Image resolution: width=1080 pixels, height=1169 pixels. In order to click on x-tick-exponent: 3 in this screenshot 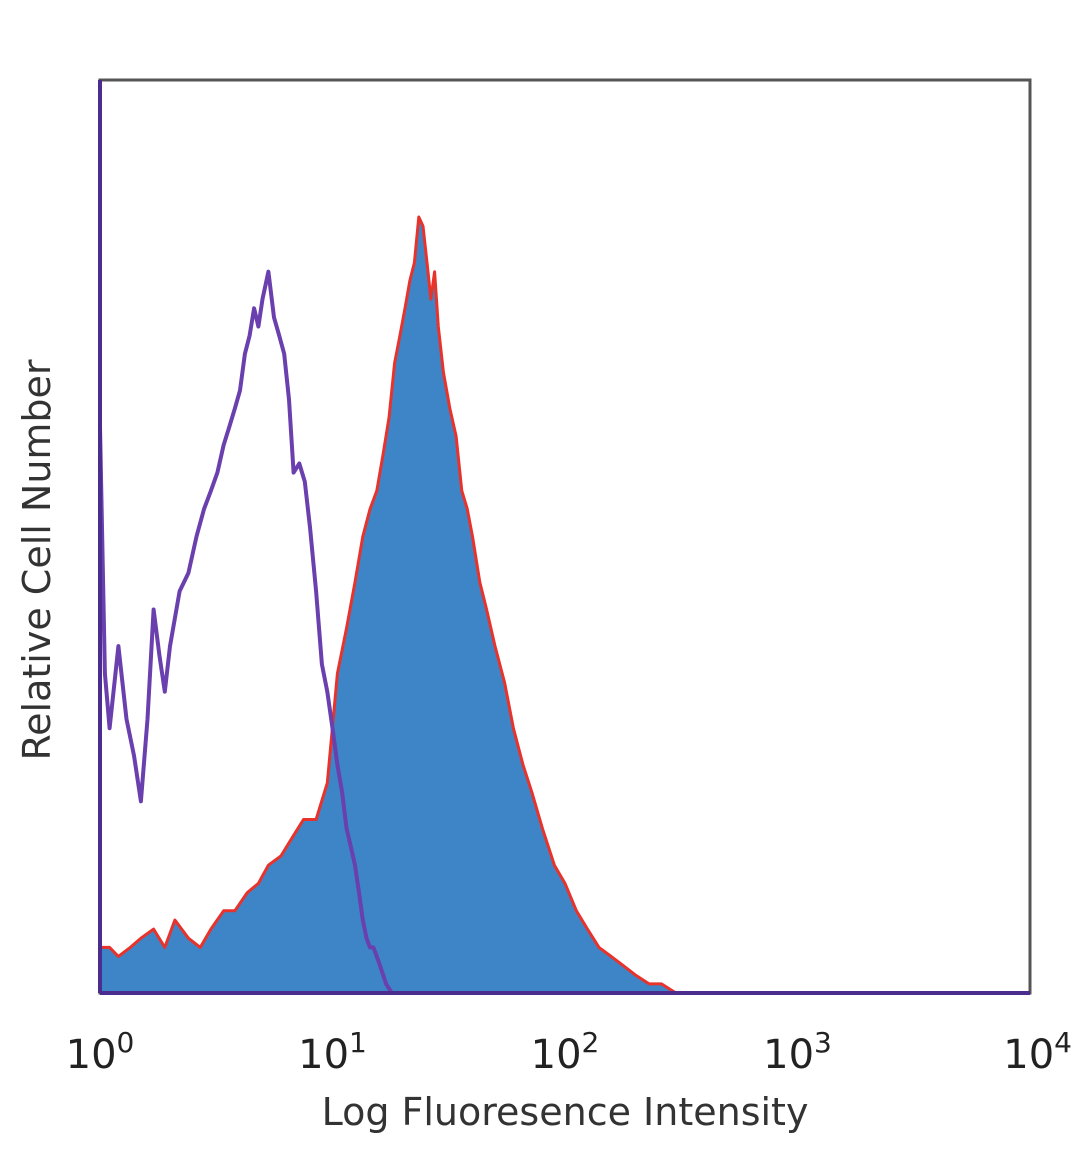, I will do `click(823, 1042)`.